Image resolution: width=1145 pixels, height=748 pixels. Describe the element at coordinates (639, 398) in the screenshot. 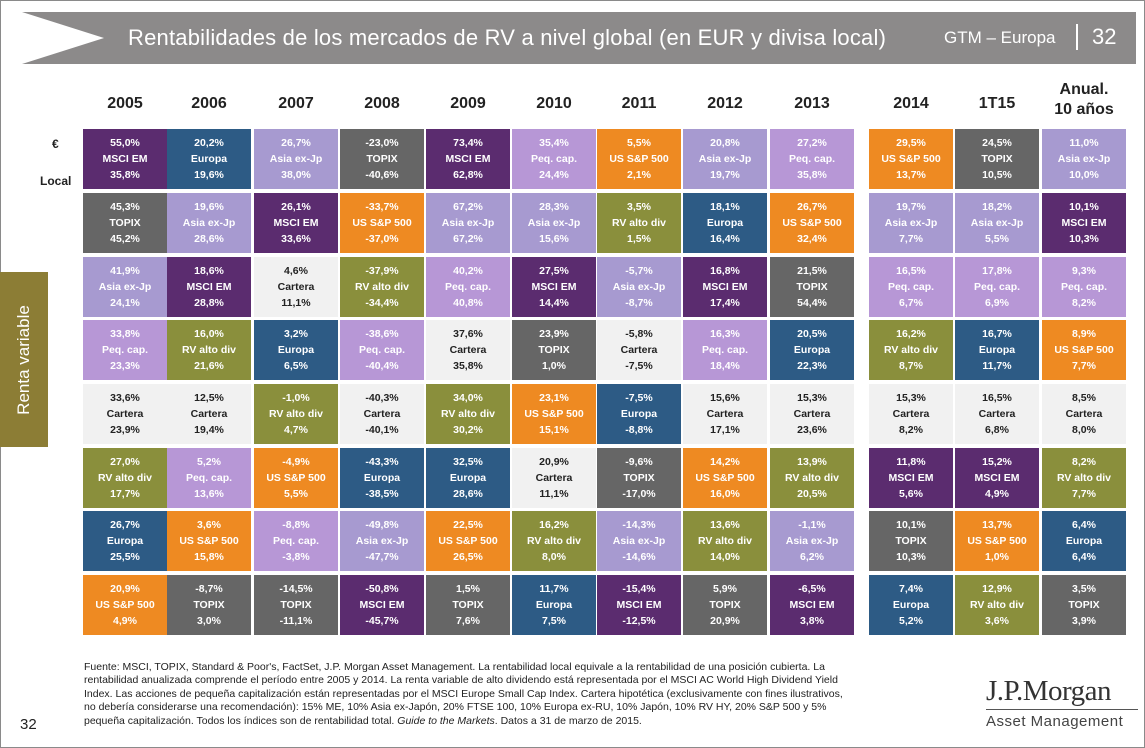

I see `cell-eur: -7,5%` at that location.